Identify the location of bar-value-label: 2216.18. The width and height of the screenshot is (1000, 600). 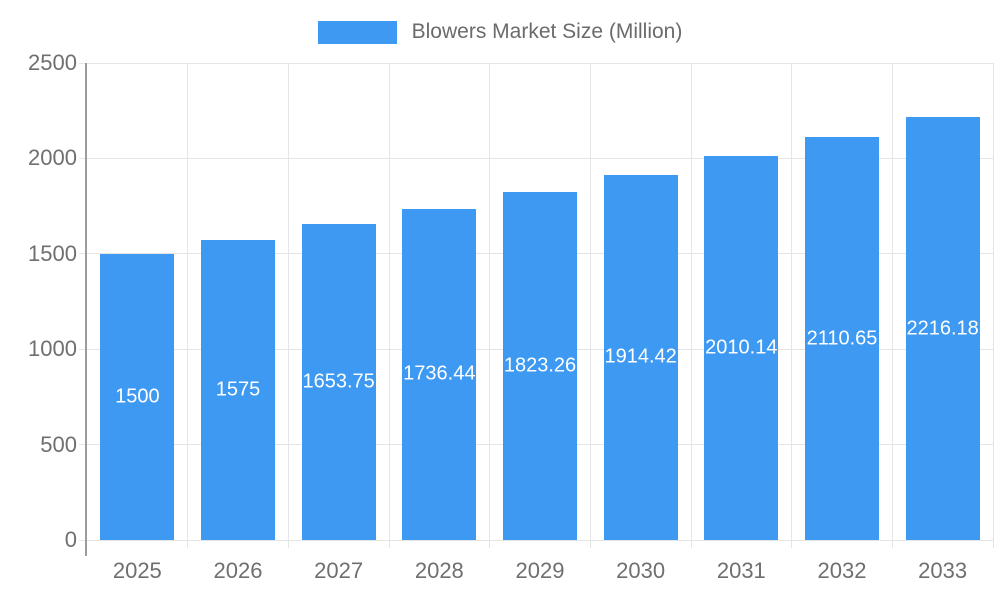
(942, 328).